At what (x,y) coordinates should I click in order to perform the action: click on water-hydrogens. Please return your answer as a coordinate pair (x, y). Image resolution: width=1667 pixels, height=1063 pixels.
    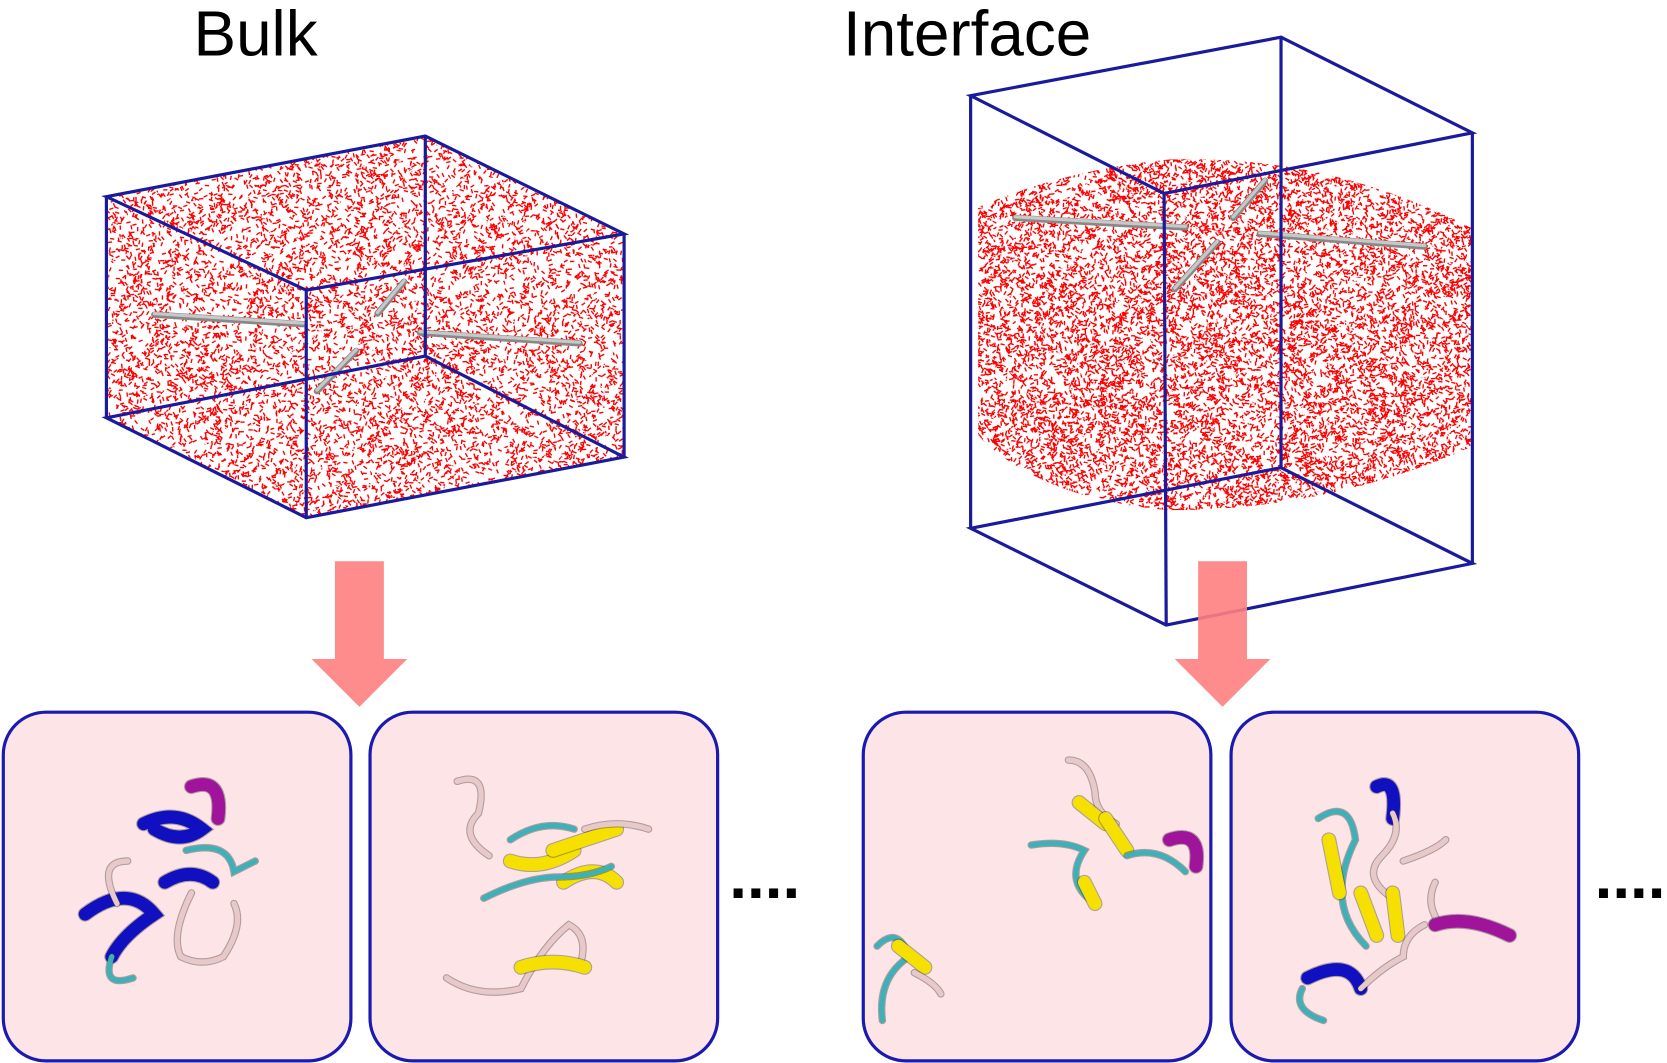
    Looking at the image, I should click on (1225, 335).